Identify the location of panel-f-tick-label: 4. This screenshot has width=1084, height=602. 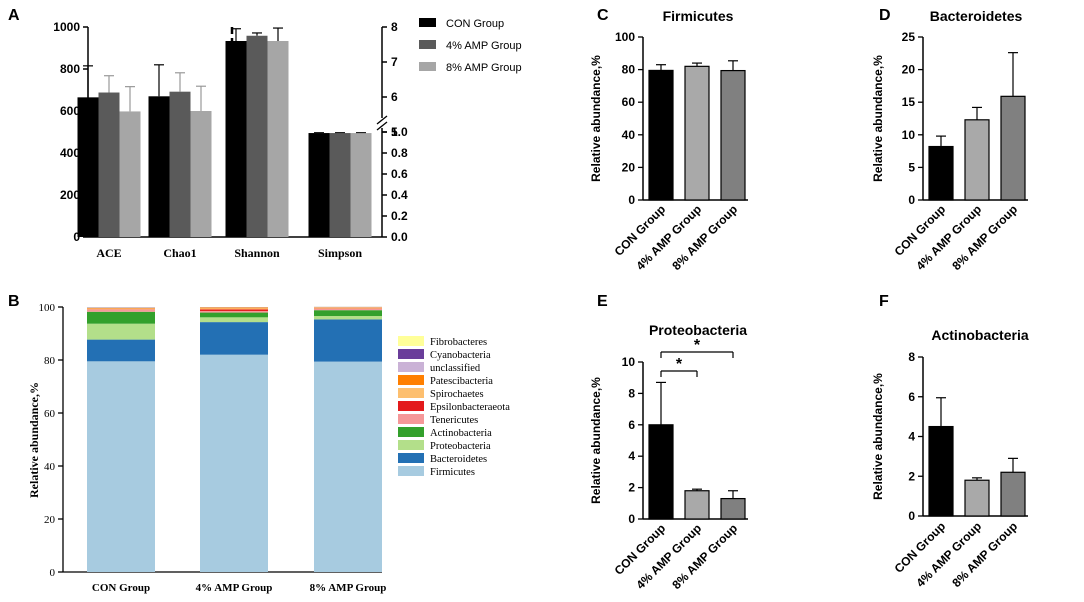
(911, 437).